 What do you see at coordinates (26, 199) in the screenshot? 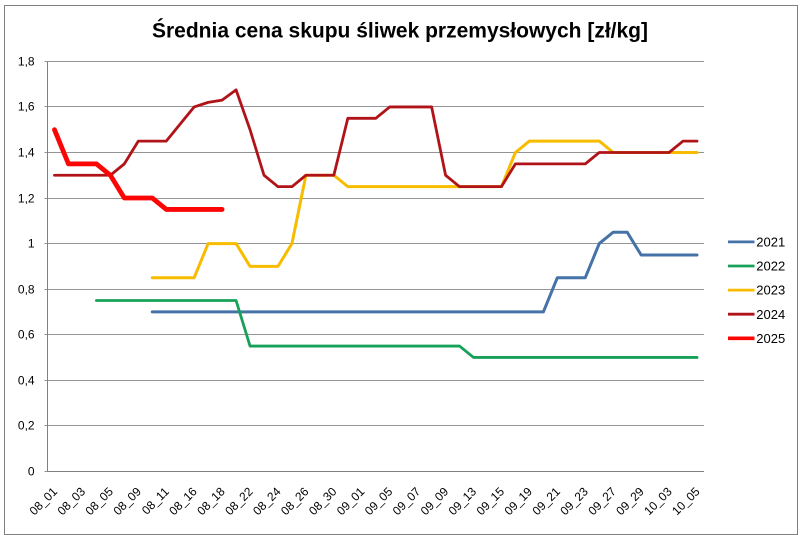
I see `svg-text: 1,2` at bounding box center [26, 199].